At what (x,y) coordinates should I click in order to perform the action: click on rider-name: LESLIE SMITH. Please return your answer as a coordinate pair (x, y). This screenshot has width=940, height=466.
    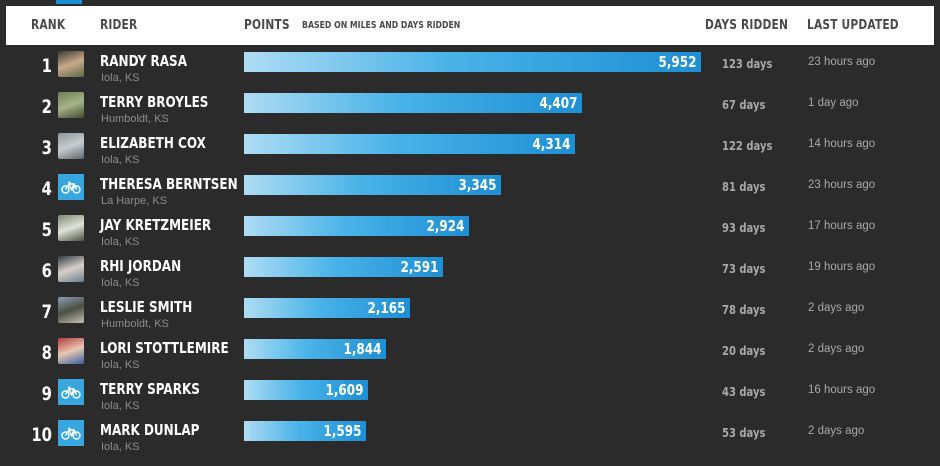
    Looking at the image, I should click on (146, 307).